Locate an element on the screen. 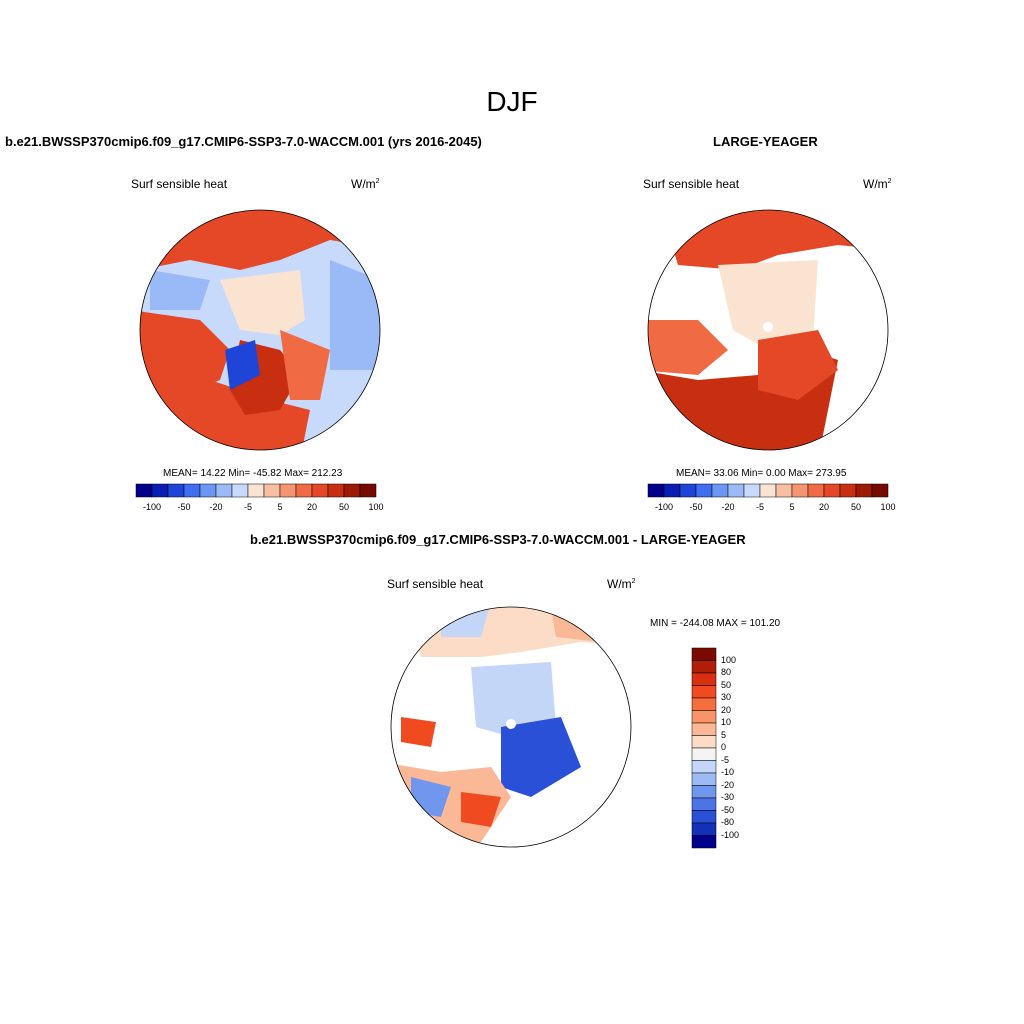  units-label-model: W/m2 is located at coordinates (365, 184).